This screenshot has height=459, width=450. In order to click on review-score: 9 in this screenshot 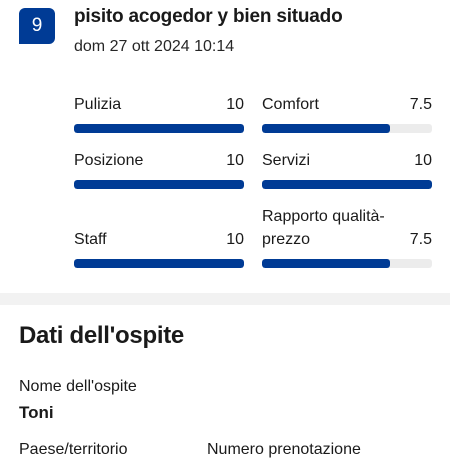, I will do `click(37, 25)`.